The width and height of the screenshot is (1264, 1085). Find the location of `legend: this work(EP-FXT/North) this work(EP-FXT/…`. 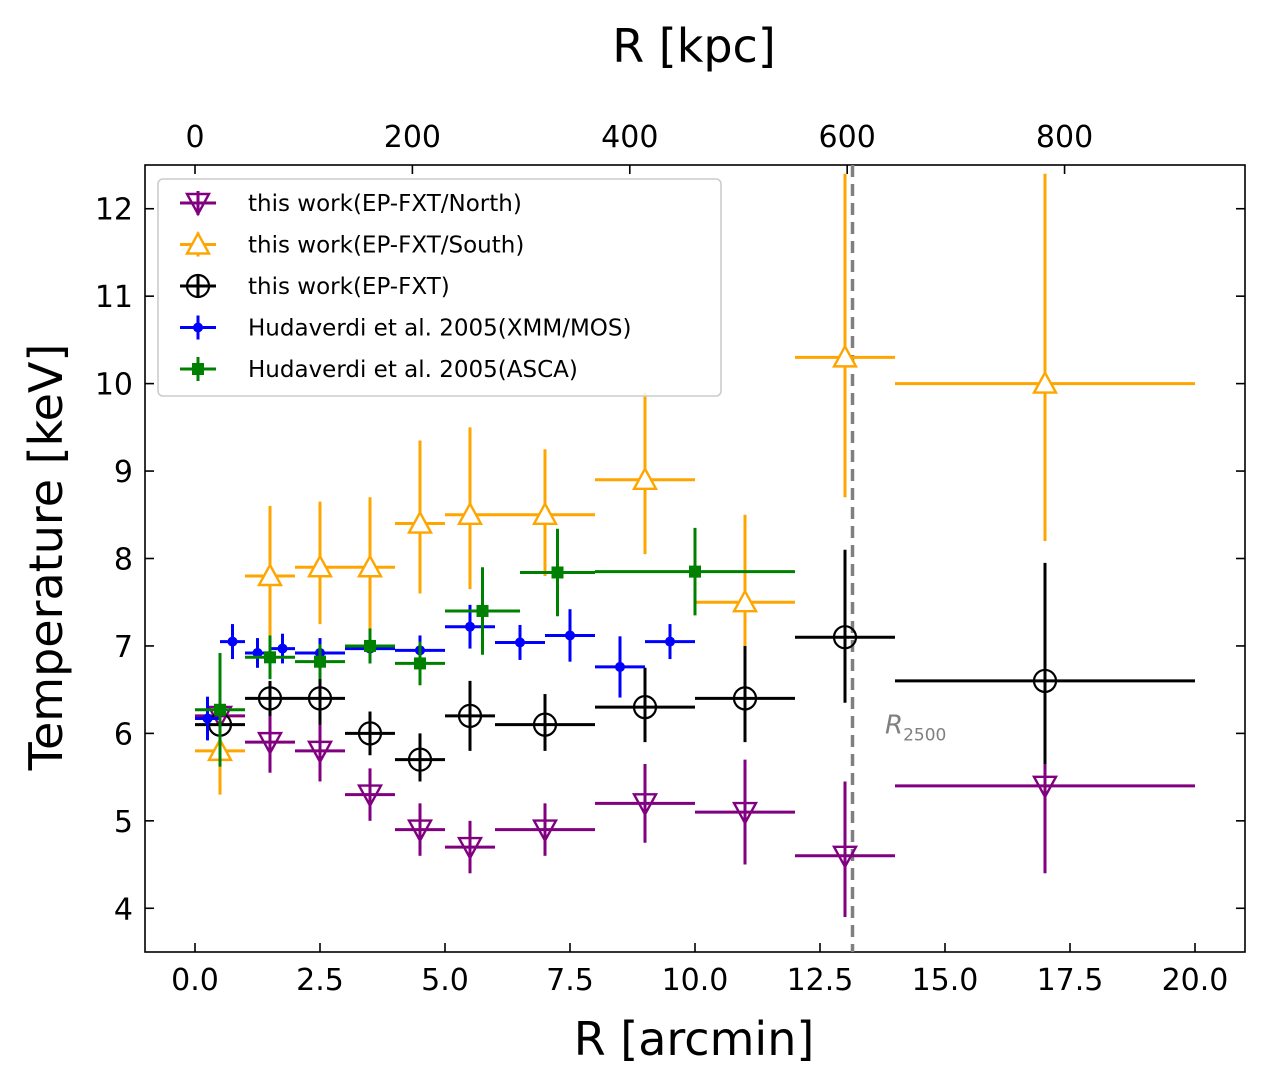

legend: this work(EP-FXT/North) this work(EP-FXT/… is located at coordinates (439, 287).